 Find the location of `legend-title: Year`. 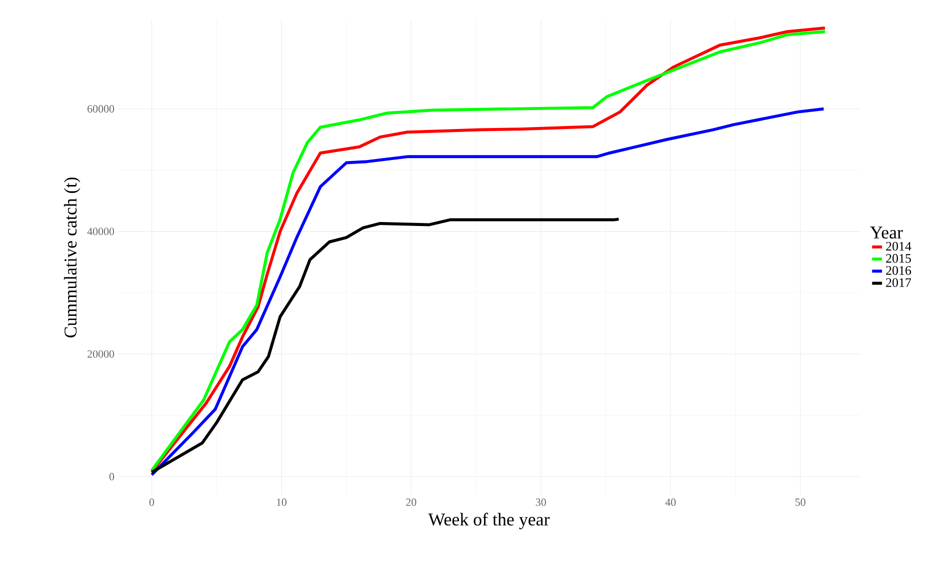

legend-title: Year is located at coordinates (886, 232).